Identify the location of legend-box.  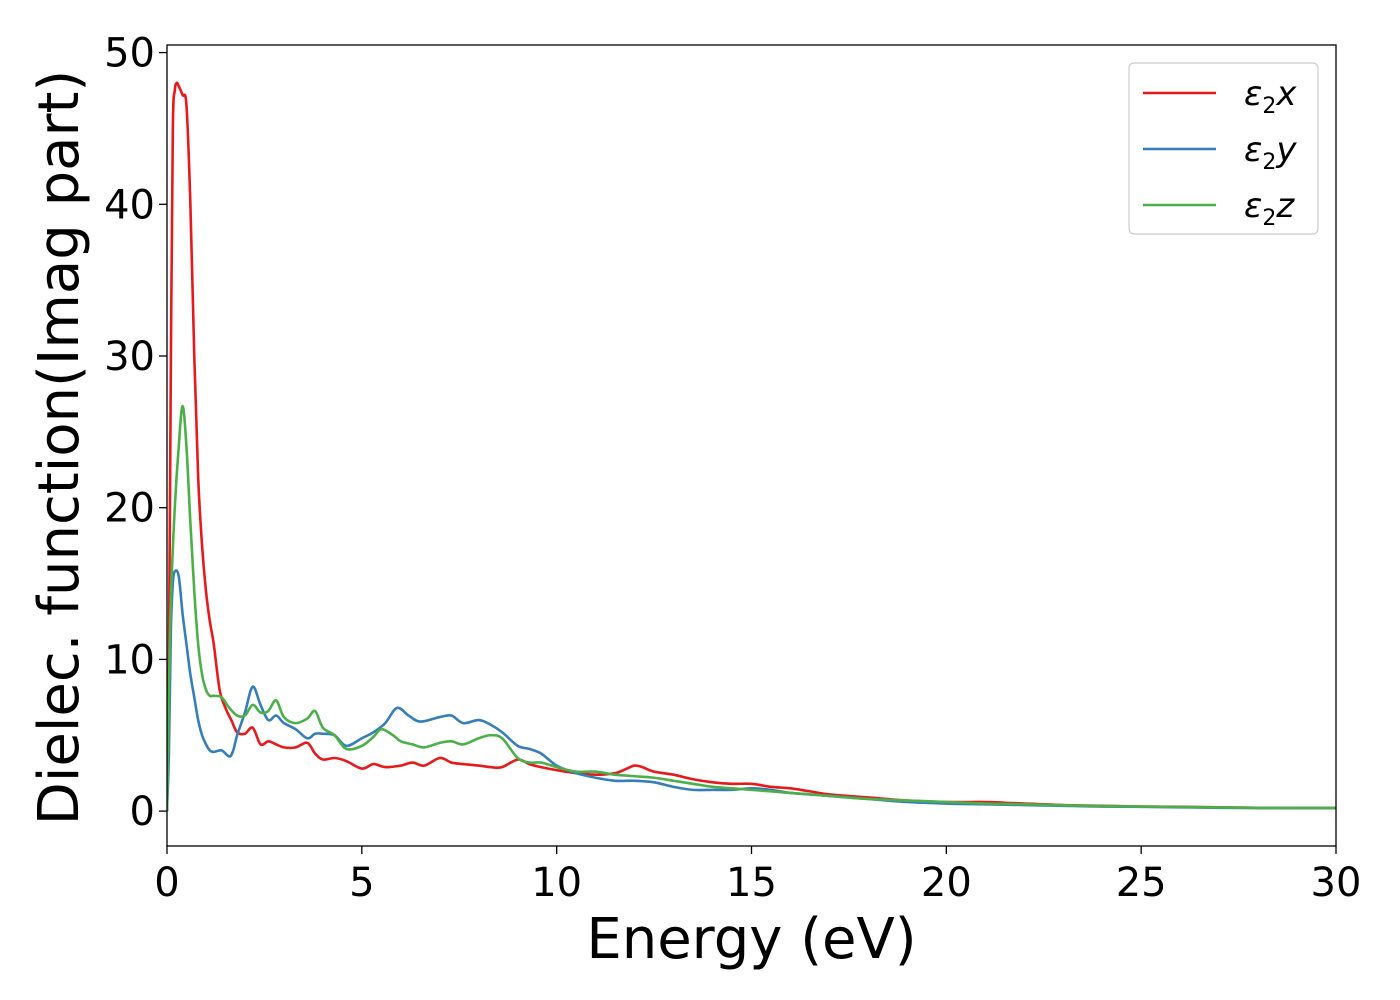
(1223, 148).